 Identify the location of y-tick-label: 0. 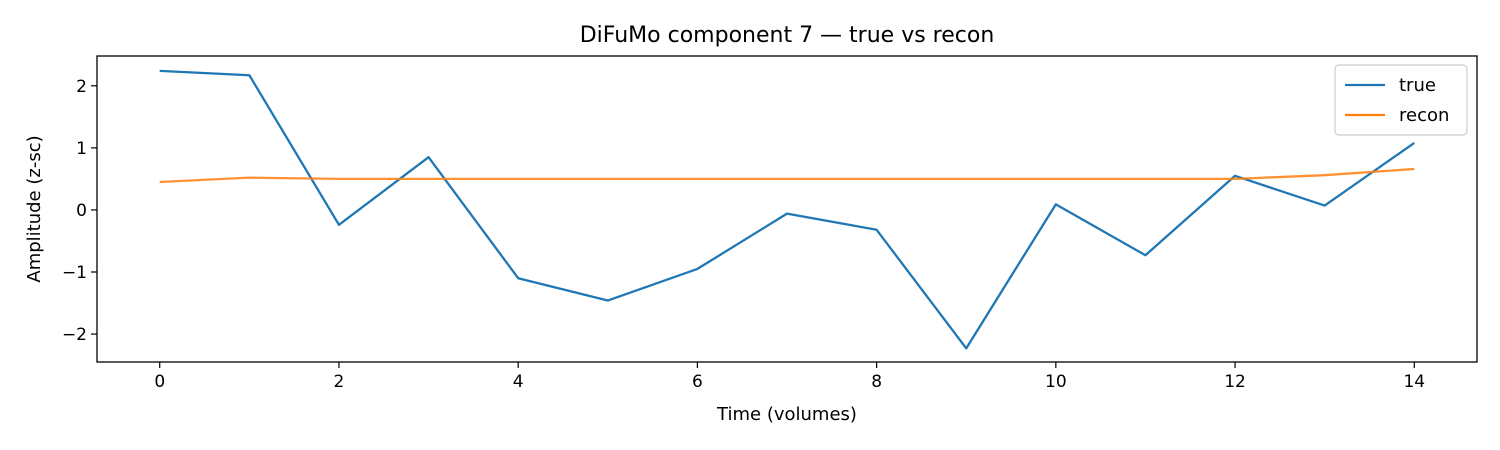
(81, 211).